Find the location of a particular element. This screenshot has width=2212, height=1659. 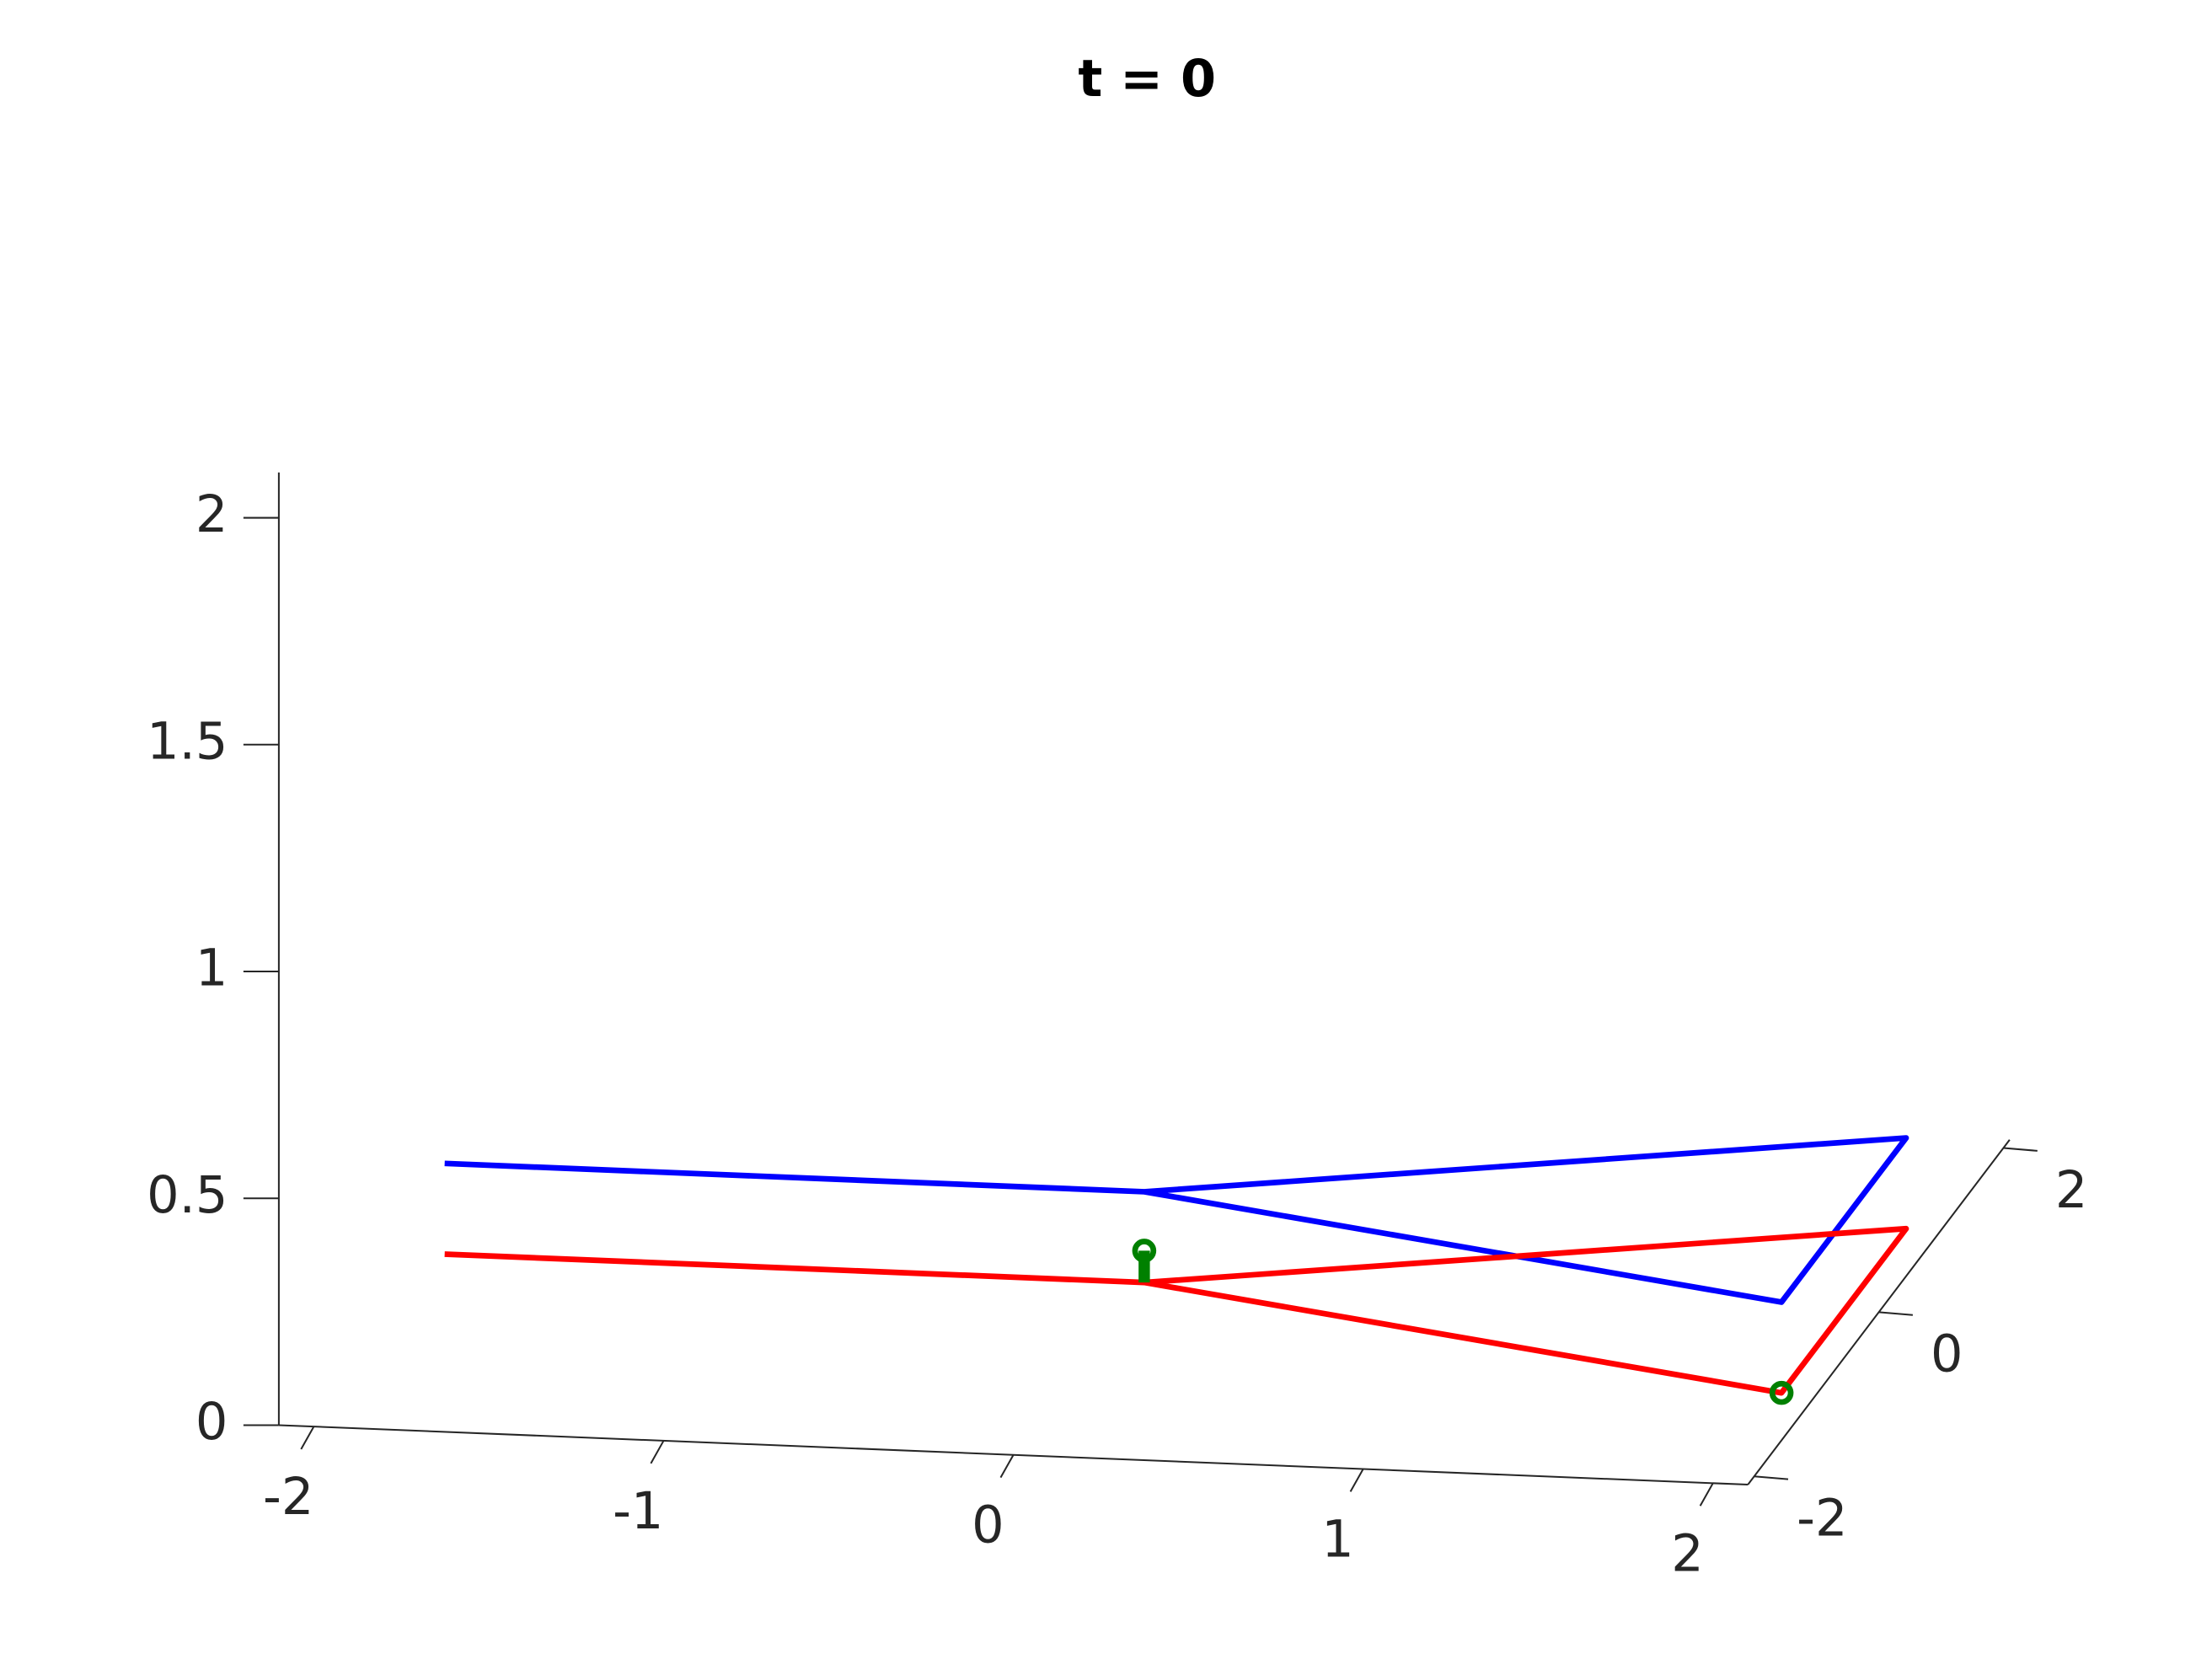

z-tick-label: 0 is located at coordinates (212, 1422).